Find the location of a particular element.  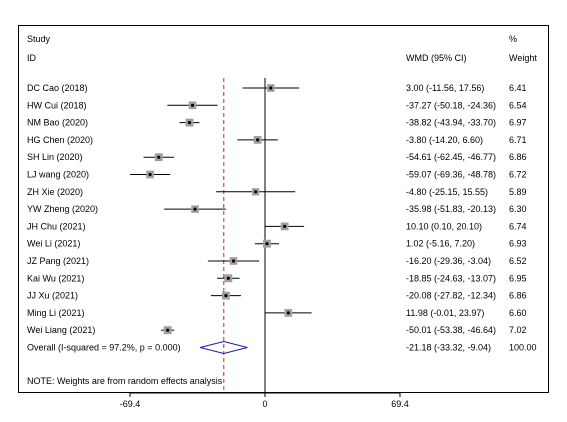

header-percent: % is located at coordinates (513, 39).